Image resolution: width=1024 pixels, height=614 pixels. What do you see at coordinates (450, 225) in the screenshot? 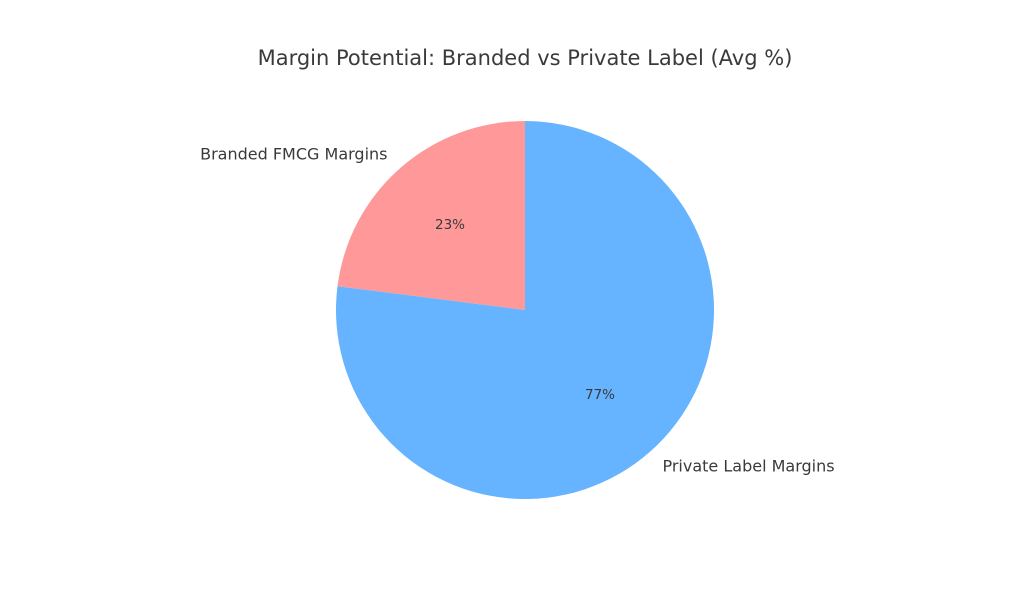
I see `slice-percent-label-0: 23%` at bounding box center [450, 225].